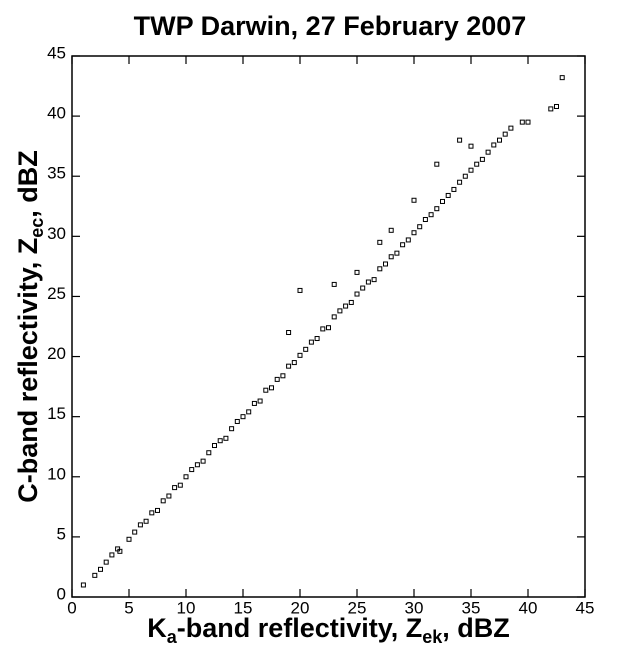 This screenshot has width=621, height=654. I want to click on ylabel-label: C-band reflectivity, Zec, dBZ, so click(30, 326).